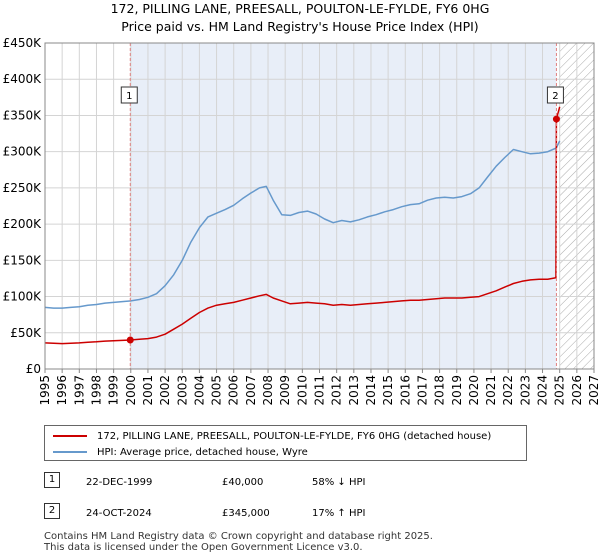  Describe the element at coordinates (217, 390) in the screenshot. I see `x-tick-label-2005: 2005` at that location.